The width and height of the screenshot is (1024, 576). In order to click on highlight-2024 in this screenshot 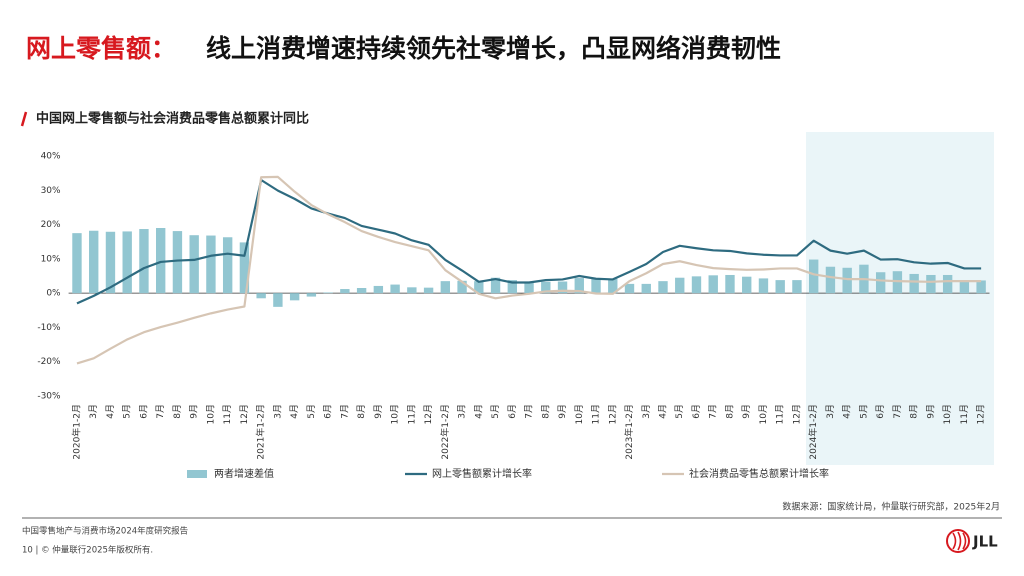, I will do `click(900, 298)`.